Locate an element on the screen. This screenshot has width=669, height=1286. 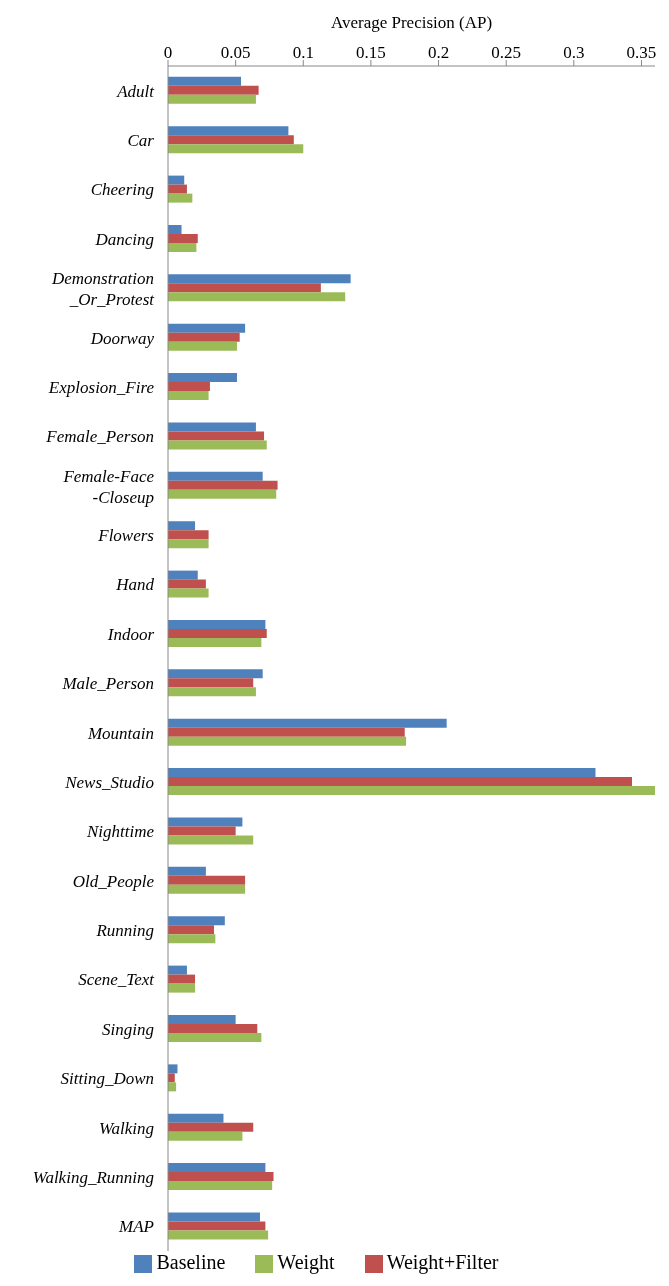
y-tick-label: Walking is located at coordinates (126, 1128).